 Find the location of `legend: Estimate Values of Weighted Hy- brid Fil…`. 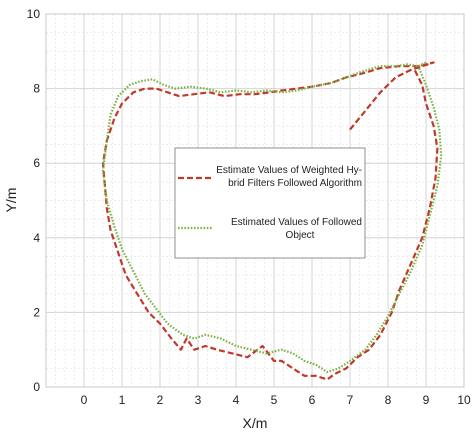

legend: Estimate Values of Weighted Hy- brid Fil… is located at coordinates (270, 203).